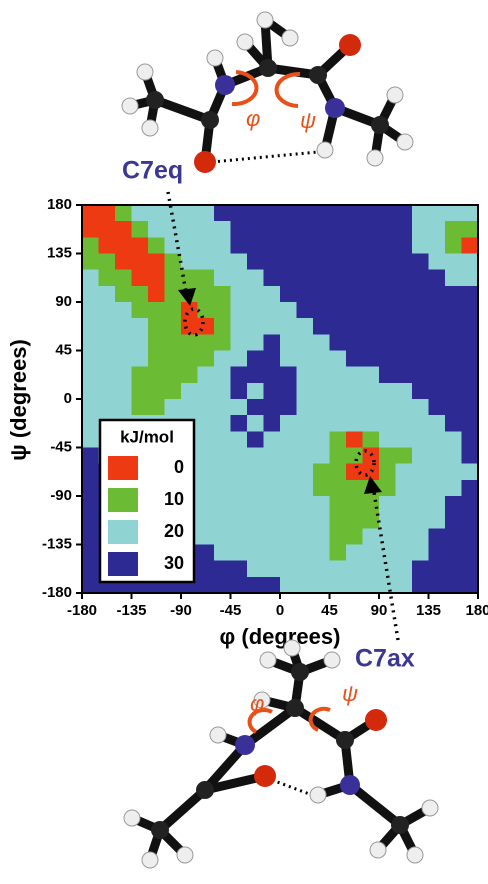 This screenshot has height=884, width=488. What do you see at coordinates (428, 610) in the screenshot?
I see `x-tick-label: 135` at bounding box center [428, 610].